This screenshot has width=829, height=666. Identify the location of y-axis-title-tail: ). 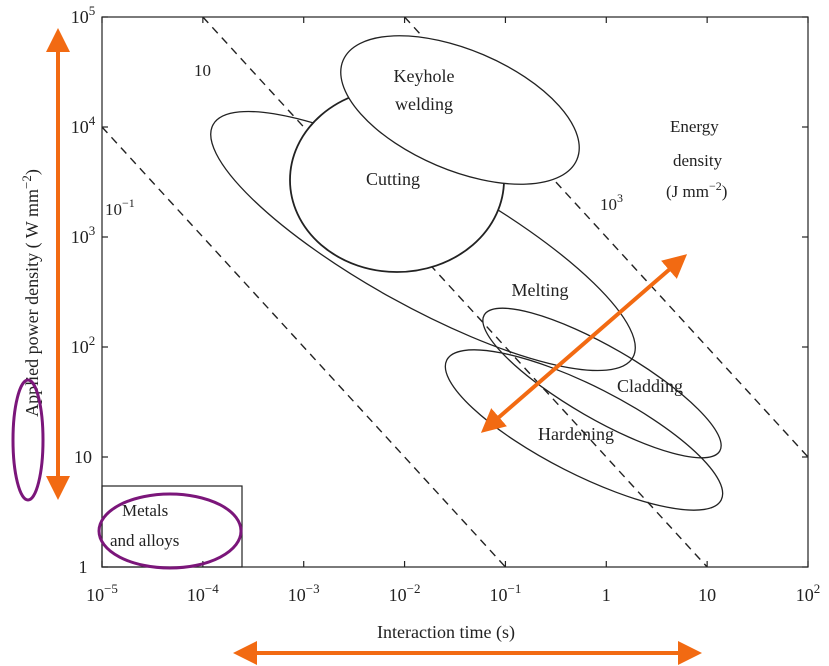
(32, 172).